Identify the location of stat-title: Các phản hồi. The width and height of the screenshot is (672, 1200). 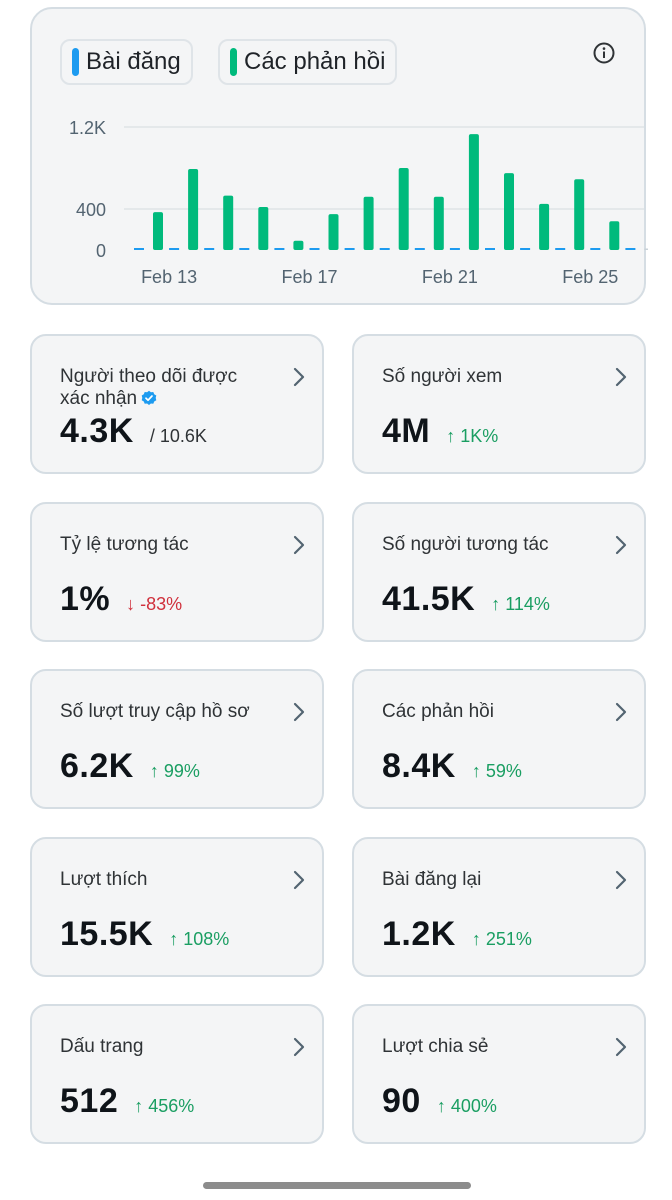
(487, 712).